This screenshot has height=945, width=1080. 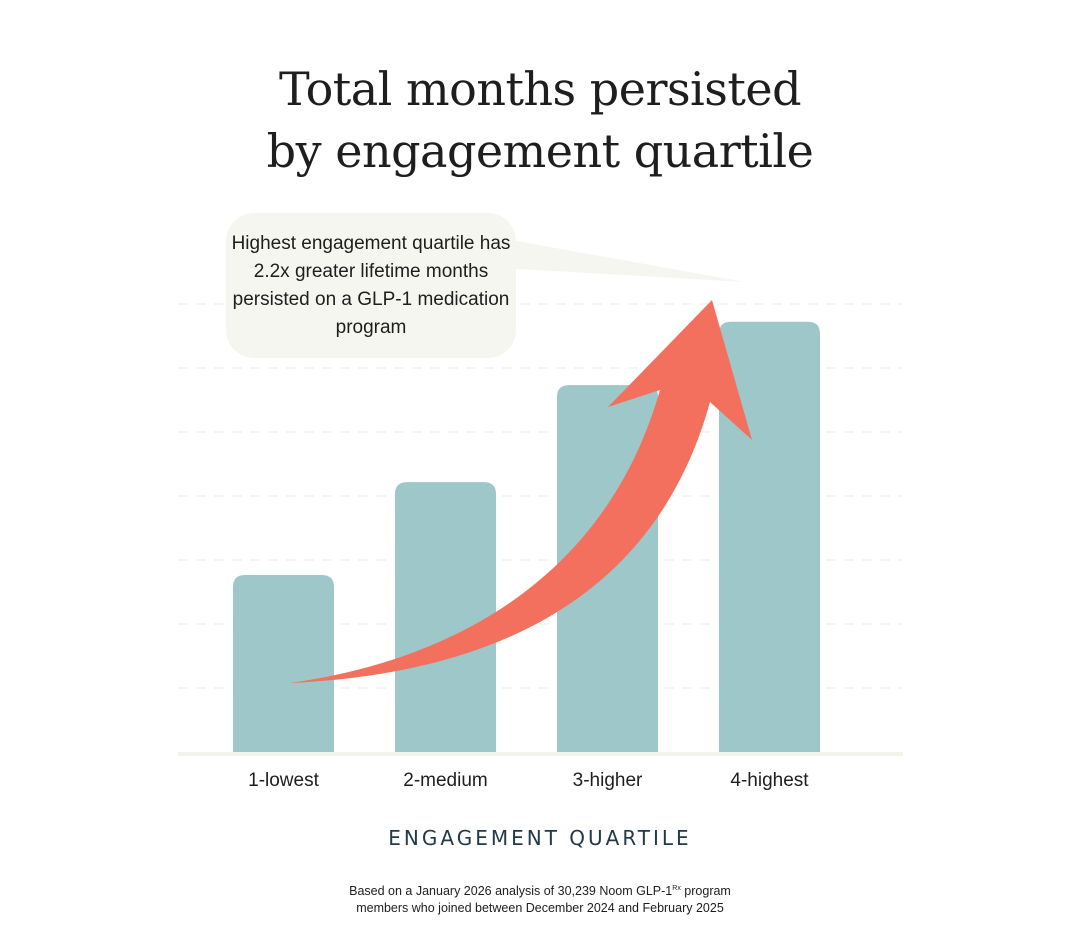 What do you see at coordinates (769, 780) in the screenshot?
I see `x-tick-label-4-highest: 4-highest` at bounding box center [769, 780].